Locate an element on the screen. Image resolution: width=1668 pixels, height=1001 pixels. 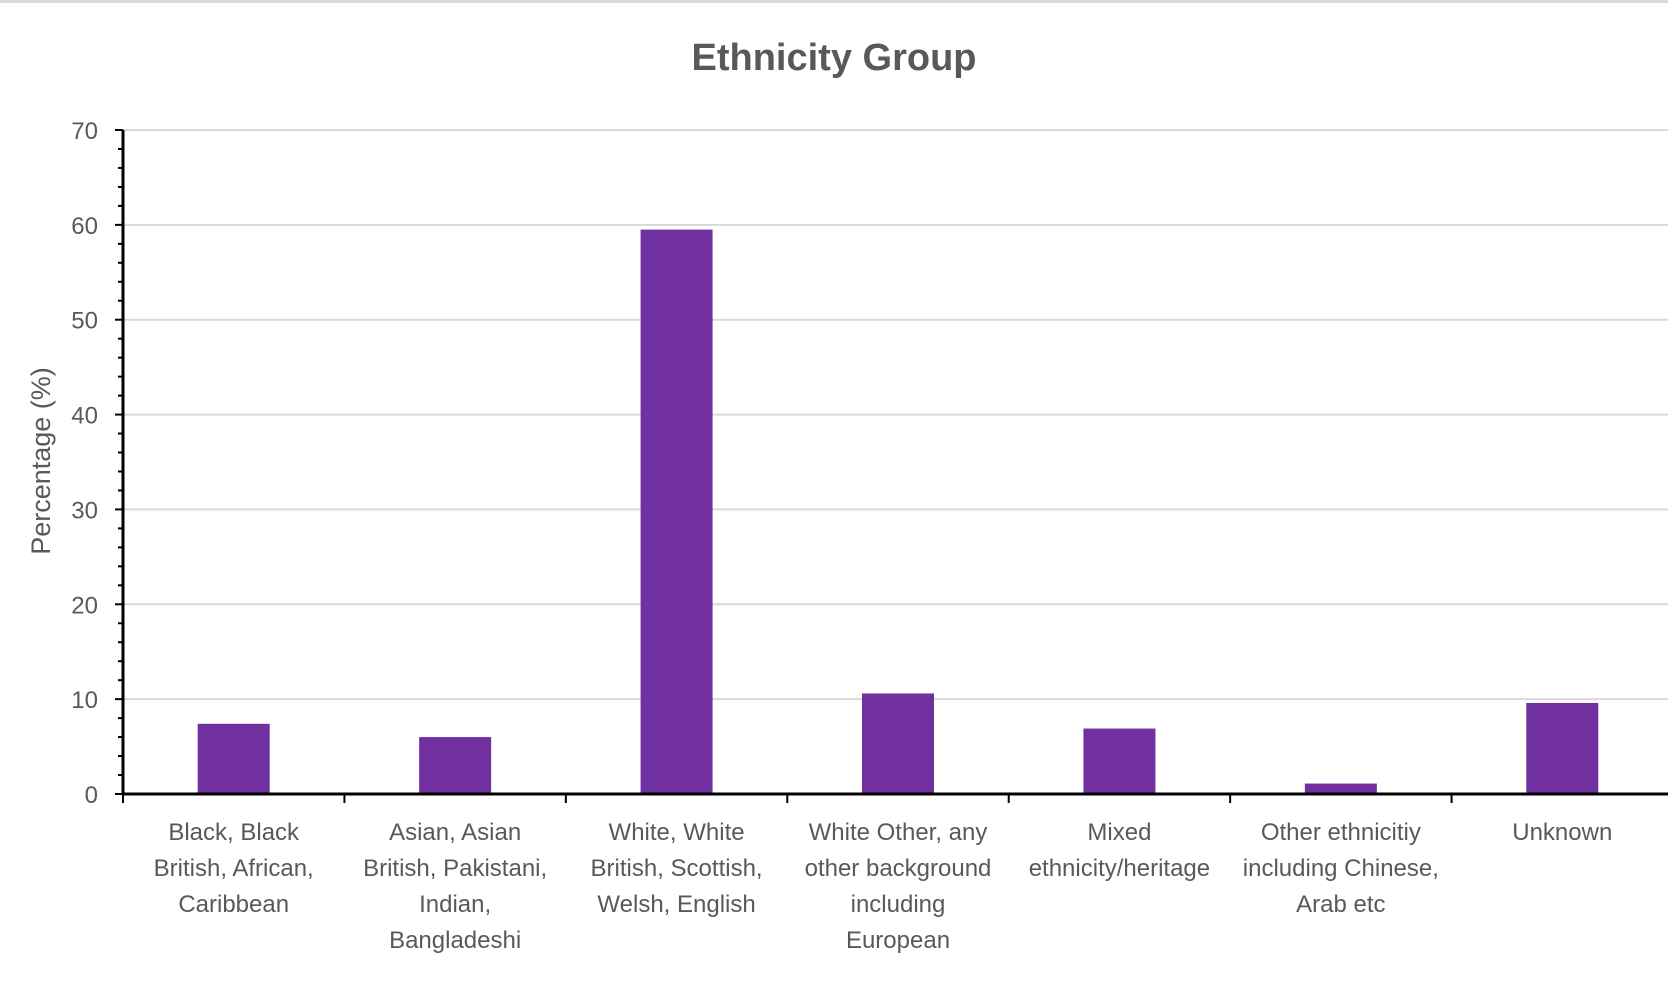
x-tick-label-line: White, White is located at coordinates (677, 832).